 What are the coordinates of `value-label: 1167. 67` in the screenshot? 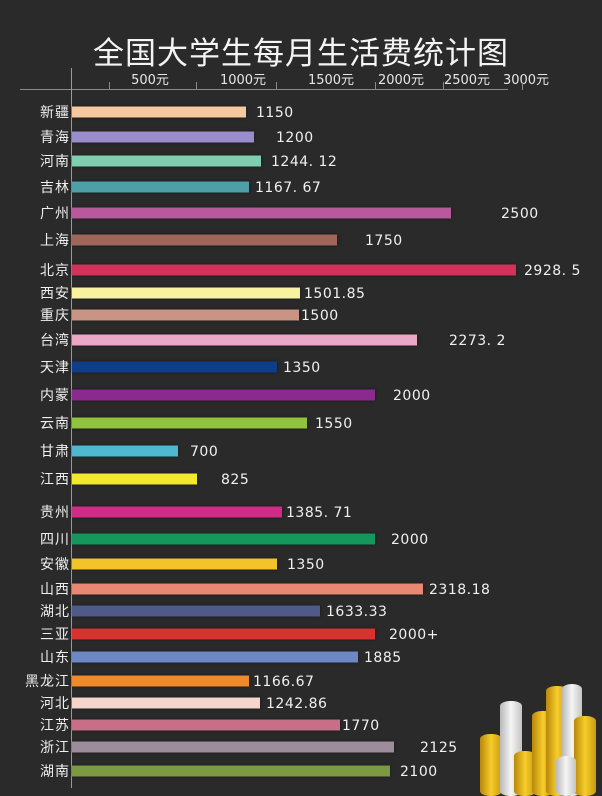 It's located at (288, 188).